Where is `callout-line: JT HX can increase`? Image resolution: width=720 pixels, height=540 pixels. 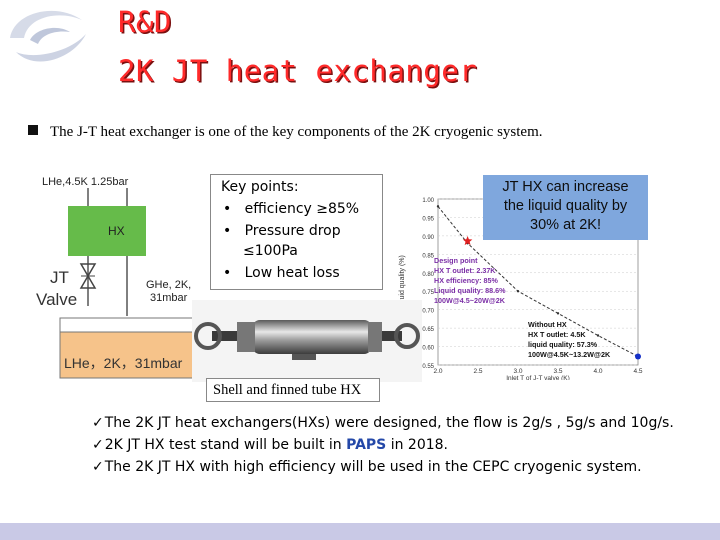
callout-line: JT HX can increase is located at coordinates (565, 187).